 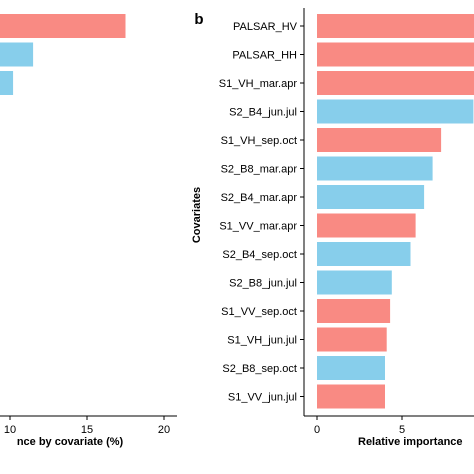 I want to click on bar-S2_B4_jun.jul, so click(x=395, y=111).